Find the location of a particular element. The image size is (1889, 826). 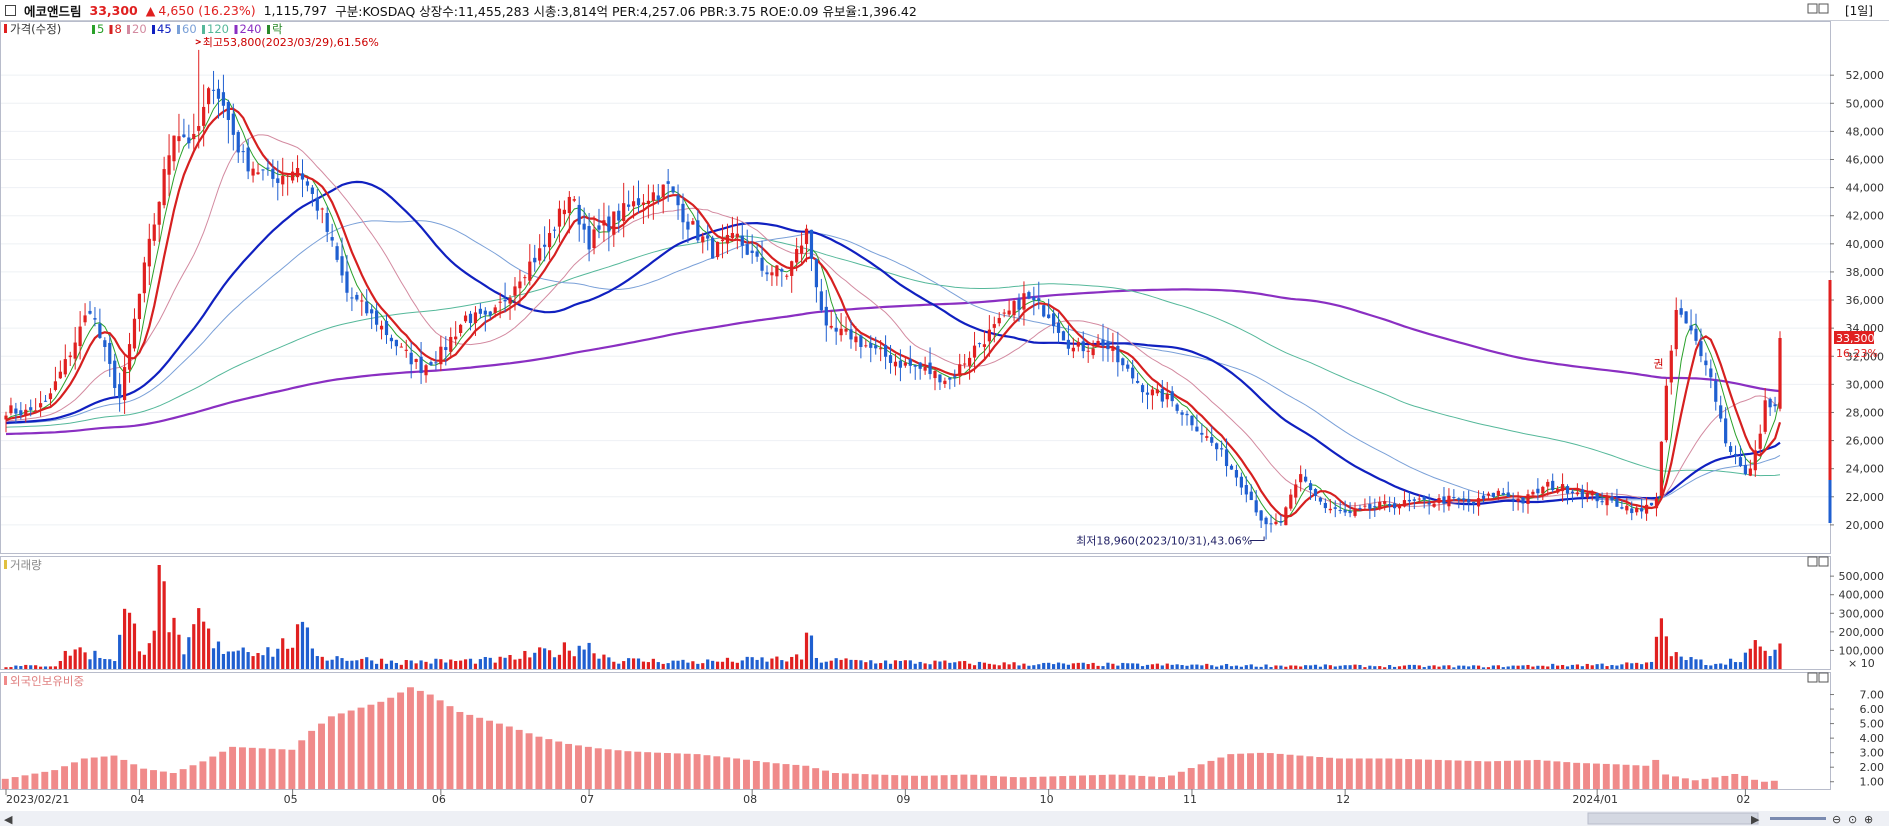

scroll-left-icon: ◀ is located at coordinates (8, 819).